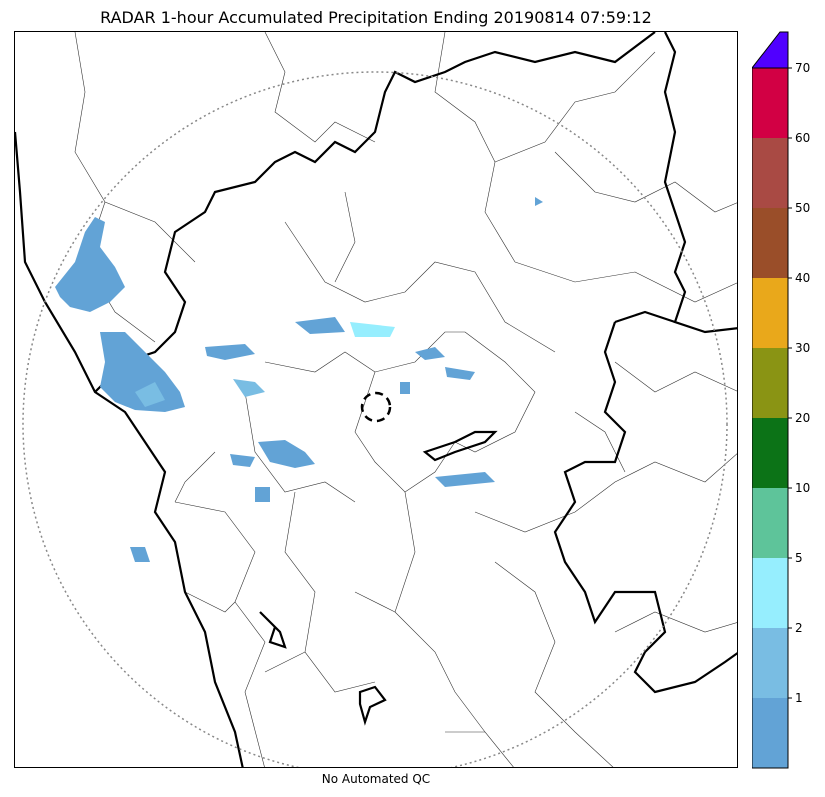  I want to click on colorbar-overflow-triangle, so click(770, 50).